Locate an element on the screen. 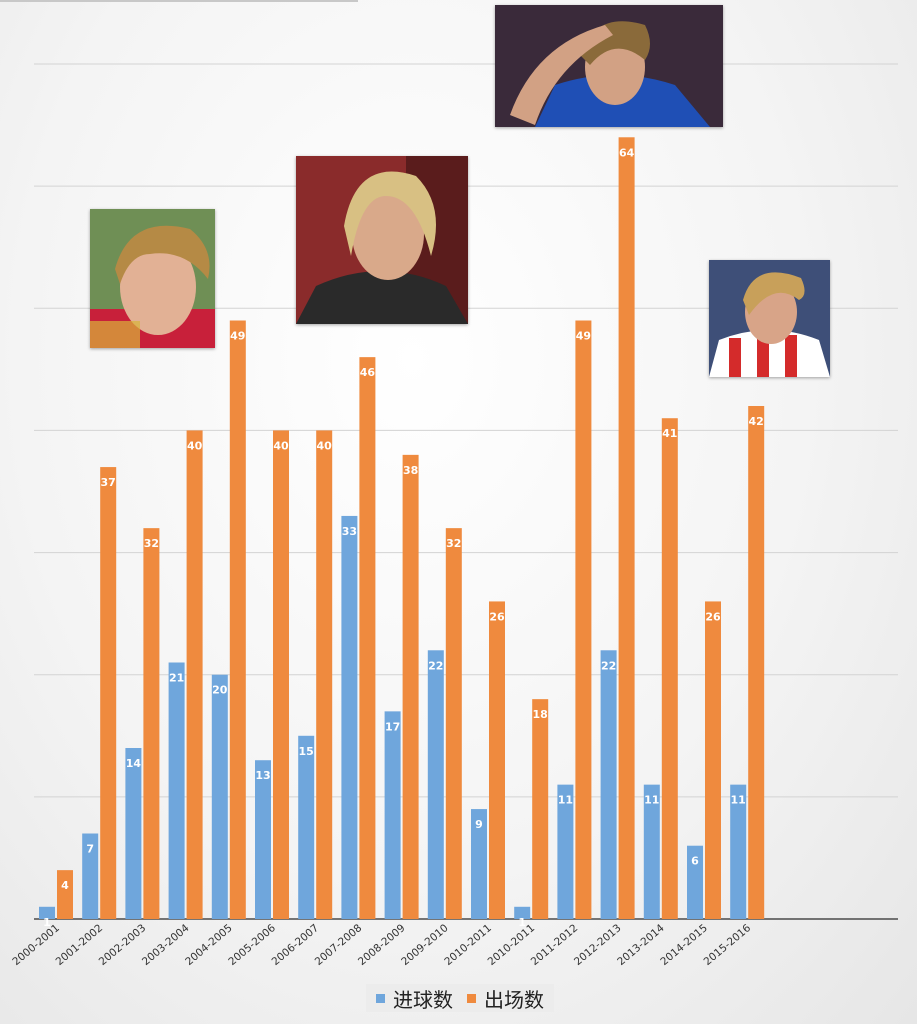  x-tick-label: 2009-2010 is located at coordinates (425, 945).